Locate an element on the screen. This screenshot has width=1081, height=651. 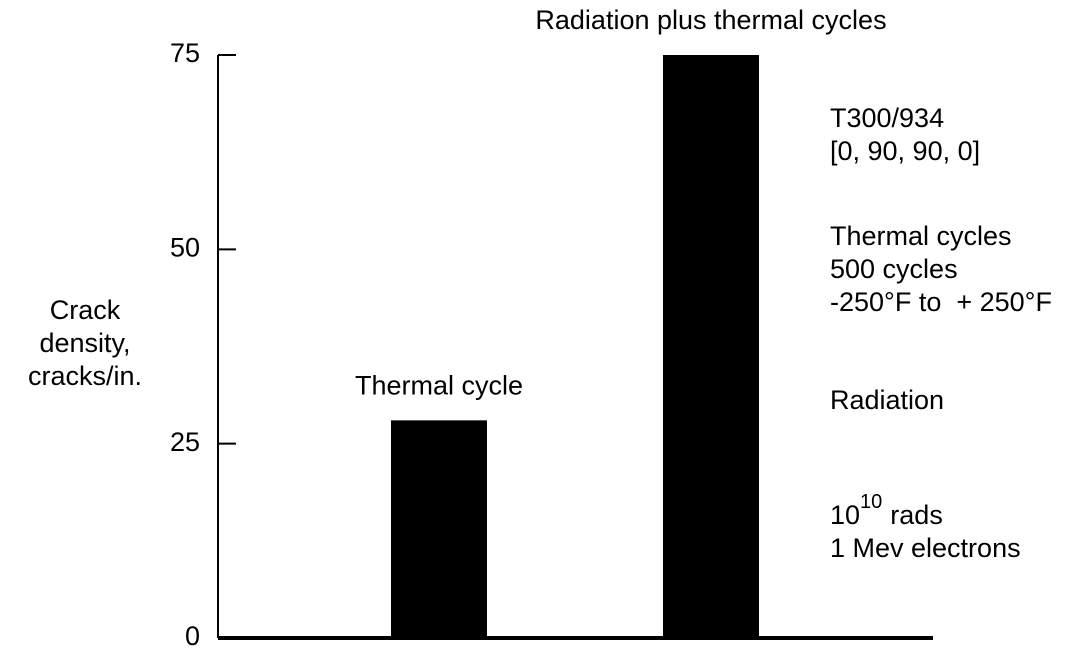
dose-exponent: 10 is located at coordinates (871, 502).